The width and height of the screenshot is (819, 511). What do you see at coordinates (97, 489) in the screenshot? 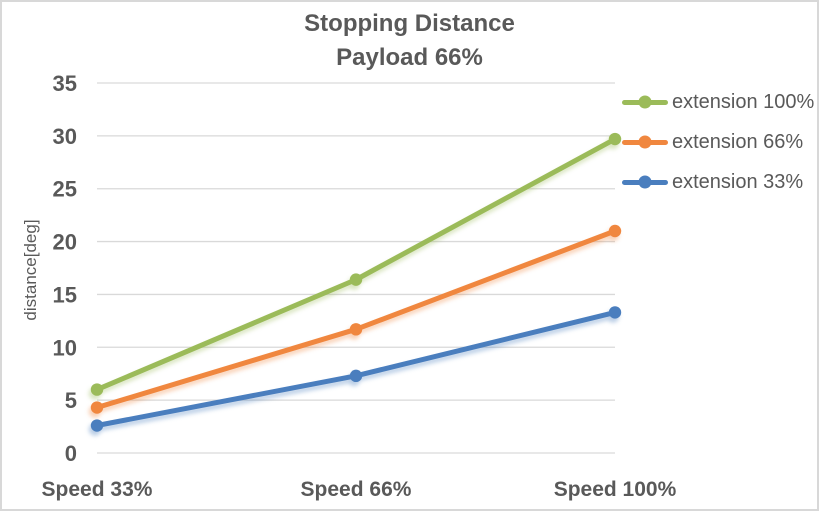
I see `x-tick-label: Speed 33%` at bounding box center [97, 489].